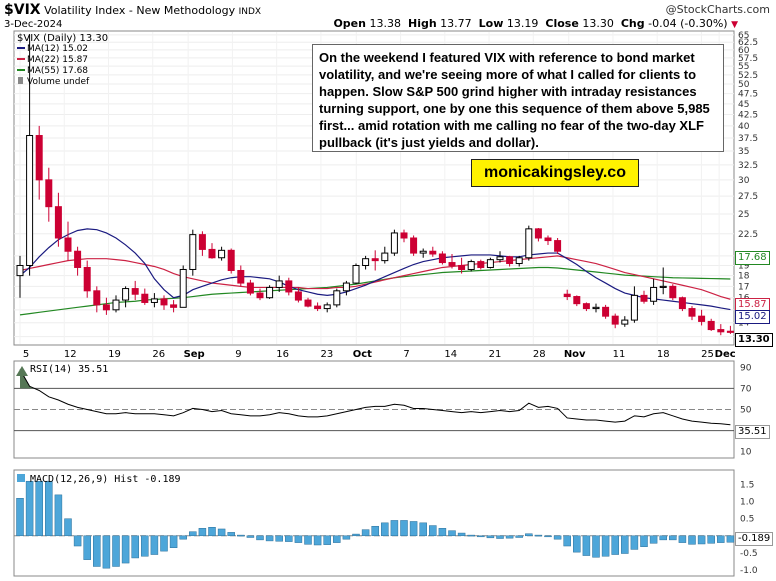 This screenshot has height=581, width=776. Describe the element at coordinates (562, 23) in the screenshot. I see `close-label: Close` at that location.